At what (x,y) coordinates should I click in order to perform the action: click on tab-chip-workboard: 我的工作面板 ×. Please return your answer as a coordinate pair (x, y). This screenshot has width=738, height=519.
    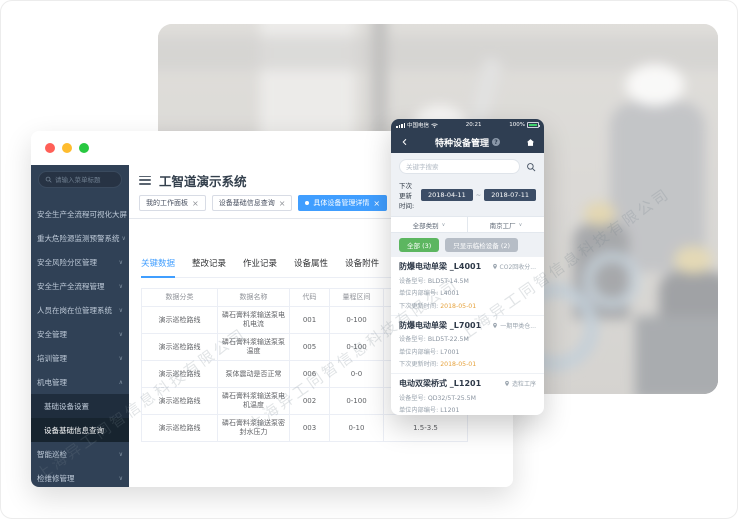
    Looking at the image, I should click on (172, 203).